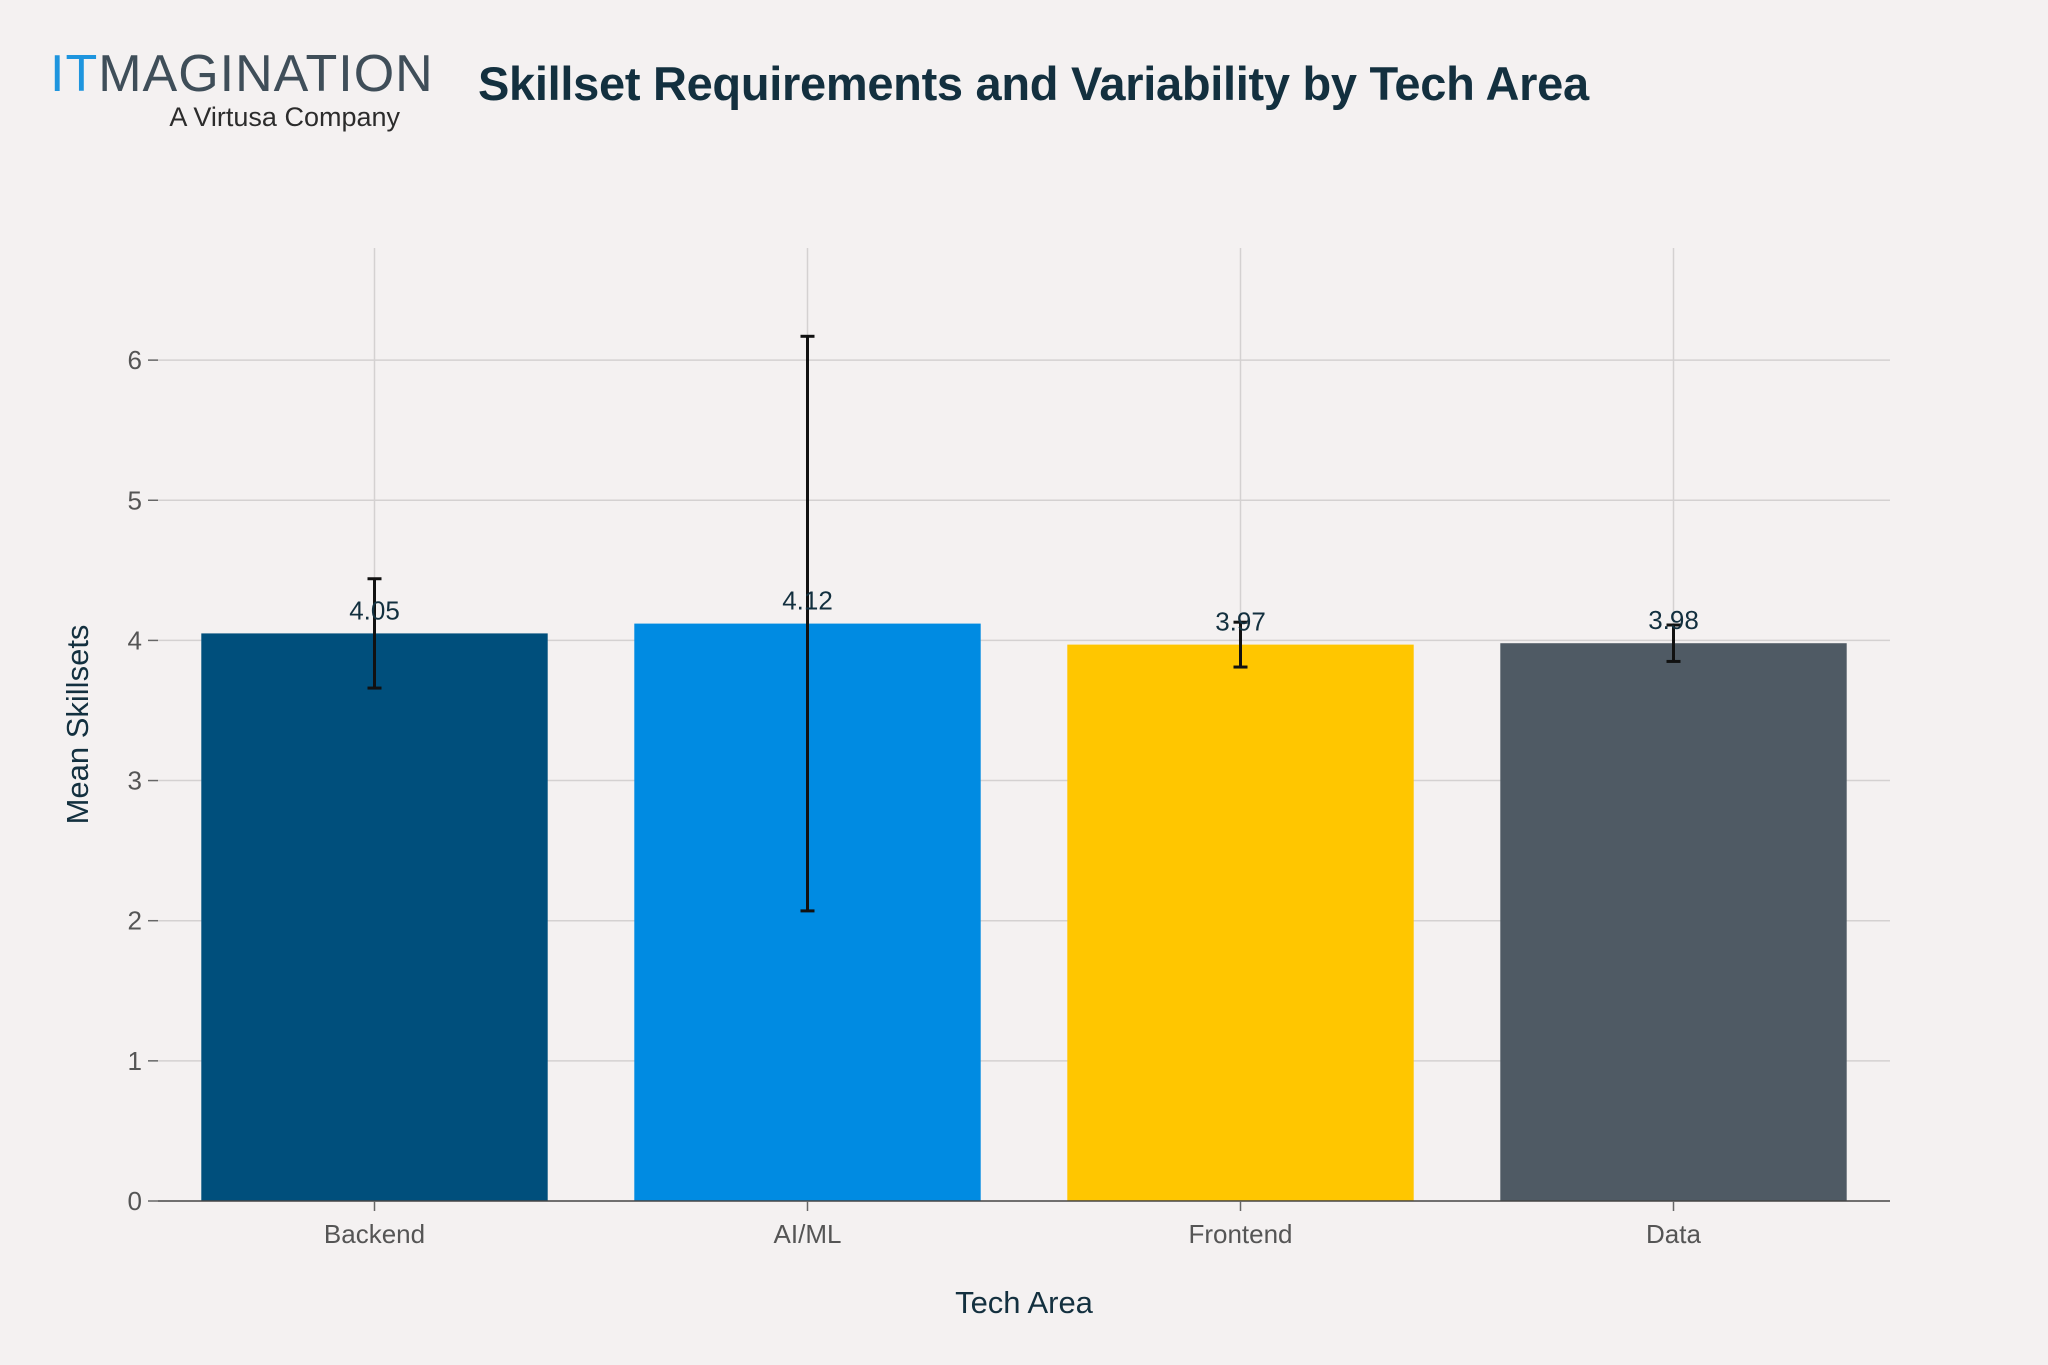  I want to click on logo-wordmark: ITMAGINATION, so click(242, 74).